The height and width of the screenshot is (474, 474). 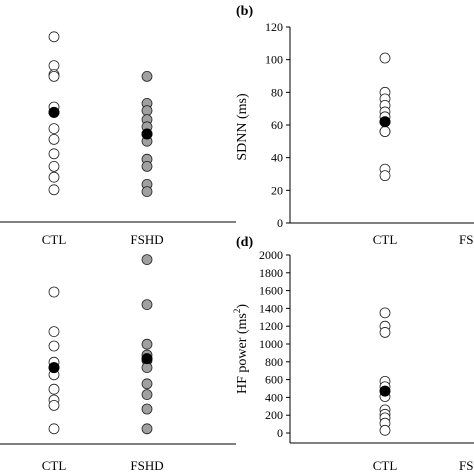 I want to click on panel-b-xtick-ctl: CTL, so click(x=385, y=239).